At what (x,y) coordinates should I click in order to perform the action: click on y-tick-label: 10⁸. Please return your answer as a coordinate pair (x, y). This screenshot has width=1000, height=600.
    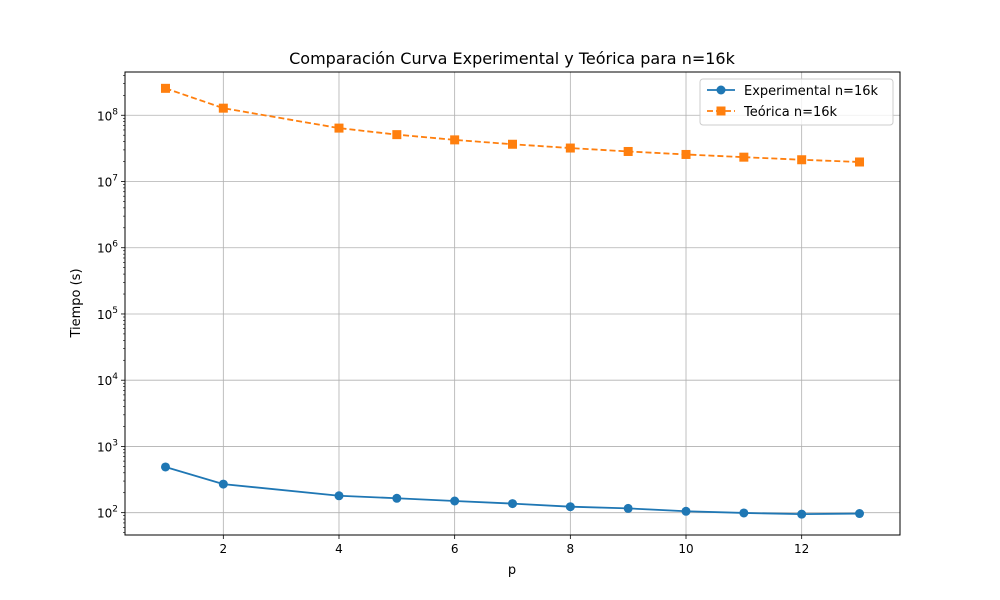
    Looking at the image, I should click on (107, 115).